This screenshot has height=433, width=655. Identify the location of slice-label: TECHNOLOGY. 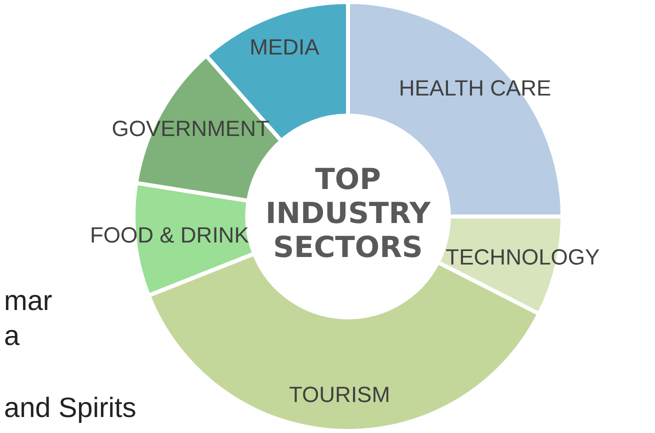
(523, 257).